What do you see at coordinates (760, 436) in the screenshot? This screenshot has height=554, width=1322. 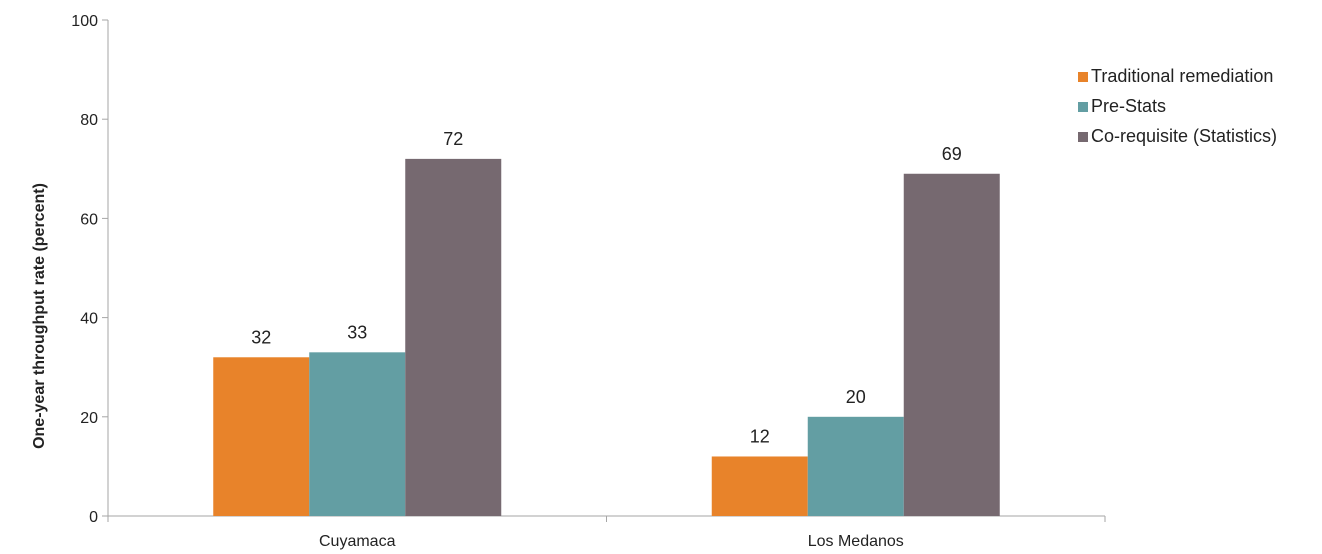 I see `data-label: 12` at bounding box center [760, 436].